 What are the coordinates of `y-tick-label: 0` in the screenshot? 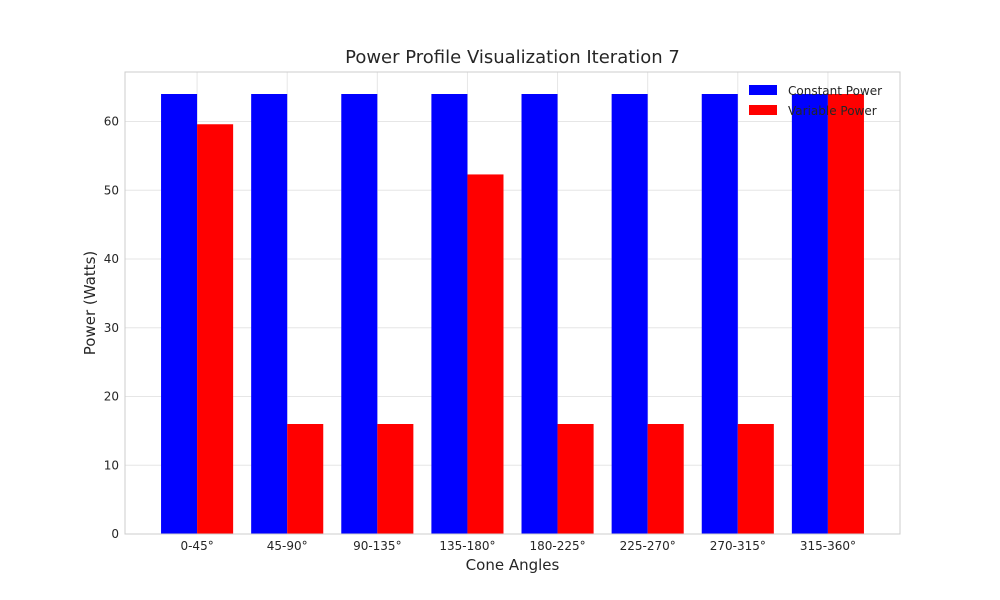 It's located at (115, 534).